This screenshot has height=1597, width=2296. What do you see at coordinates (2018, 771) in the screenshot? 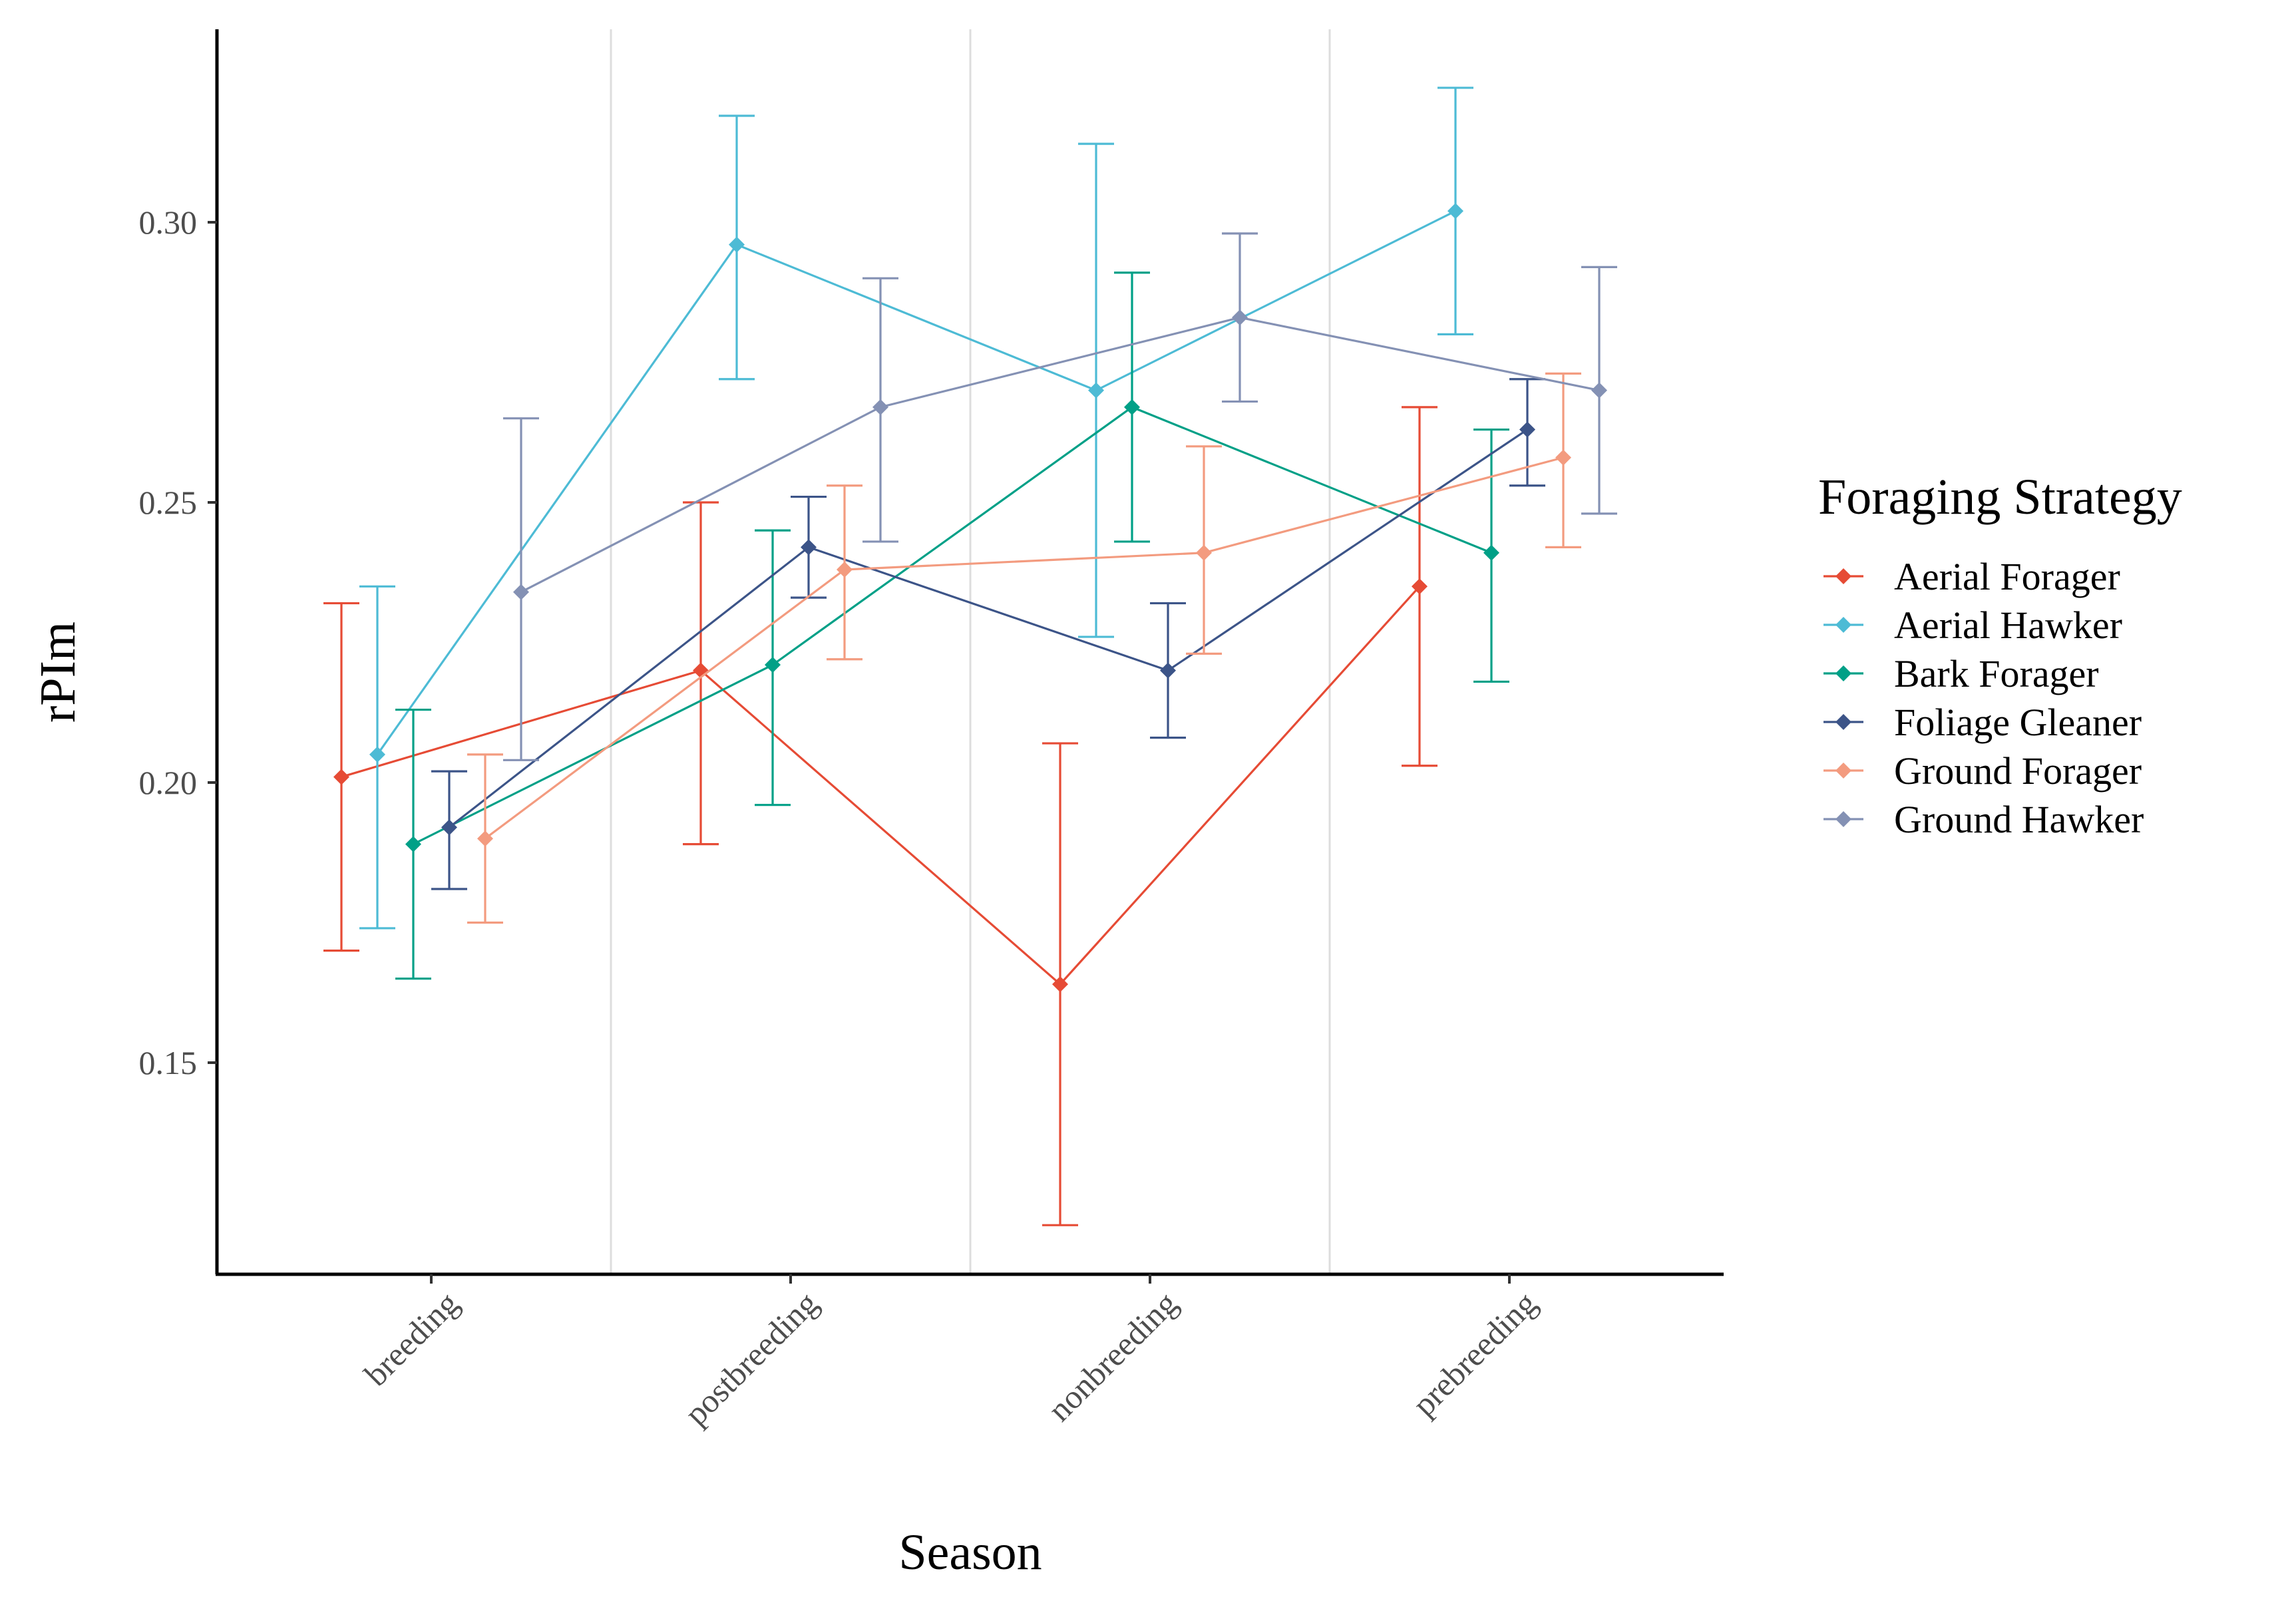
I see `legend-label: Ground Forager` at bounding box center [2018, 771].